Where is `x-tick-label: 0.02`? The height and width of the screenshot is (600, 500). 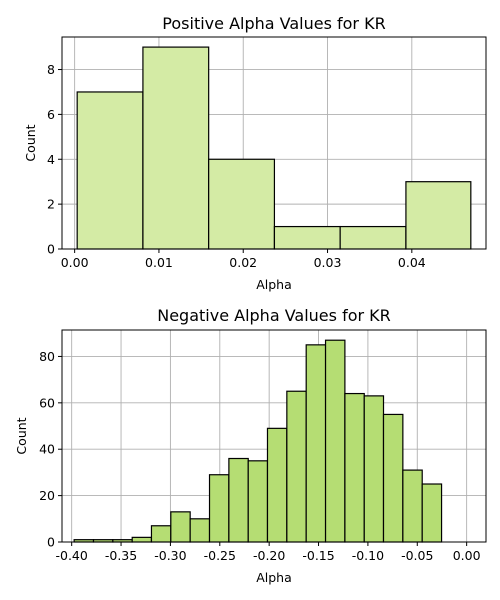
x-tick-label: 0.02 is located at coordinates (243, 262).